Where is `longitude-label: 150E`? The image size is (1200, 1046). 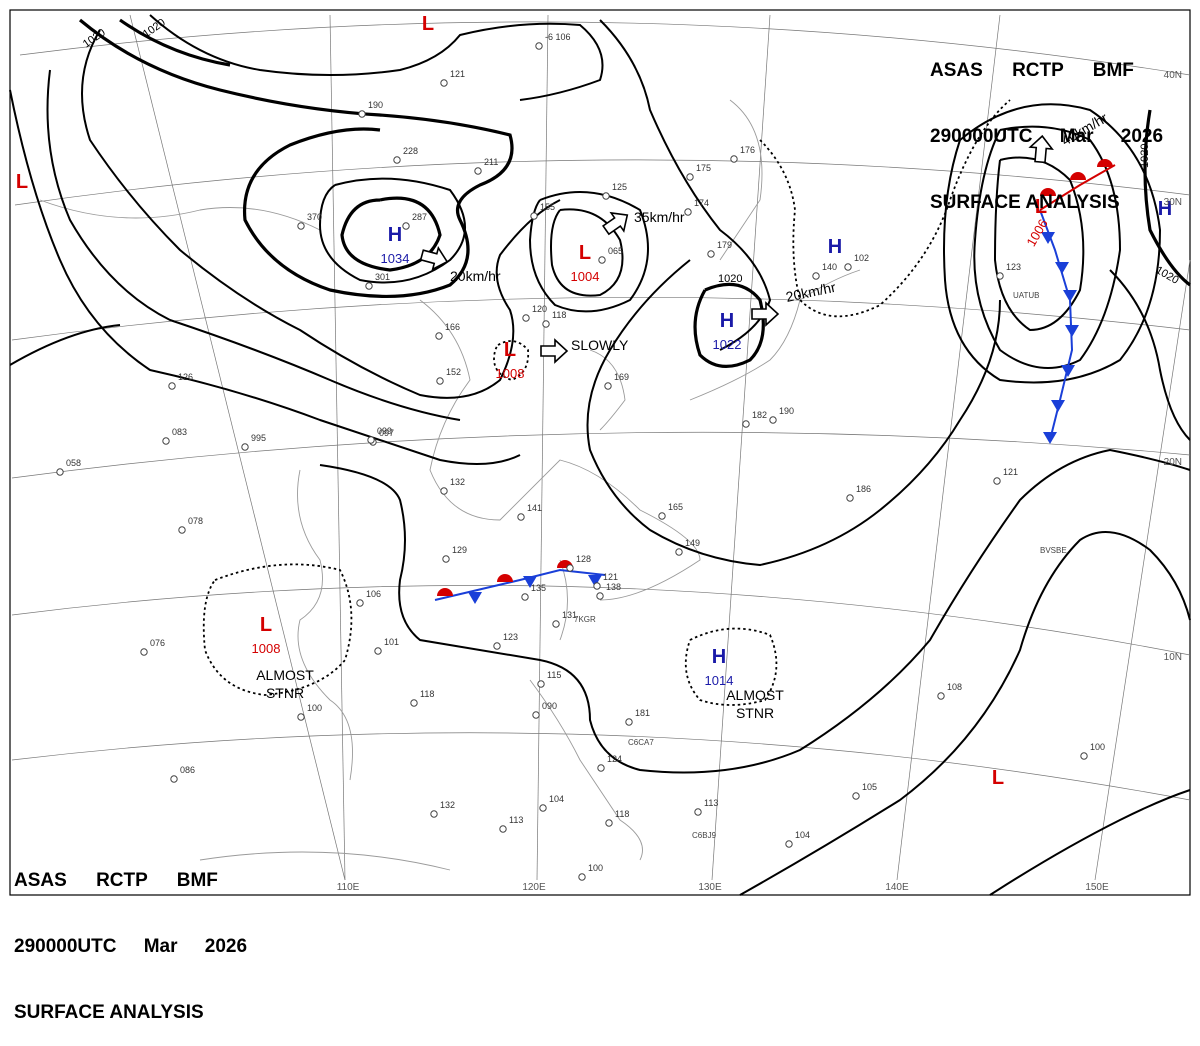
longitude-label: 150E is located at coordinates (1097, 887).